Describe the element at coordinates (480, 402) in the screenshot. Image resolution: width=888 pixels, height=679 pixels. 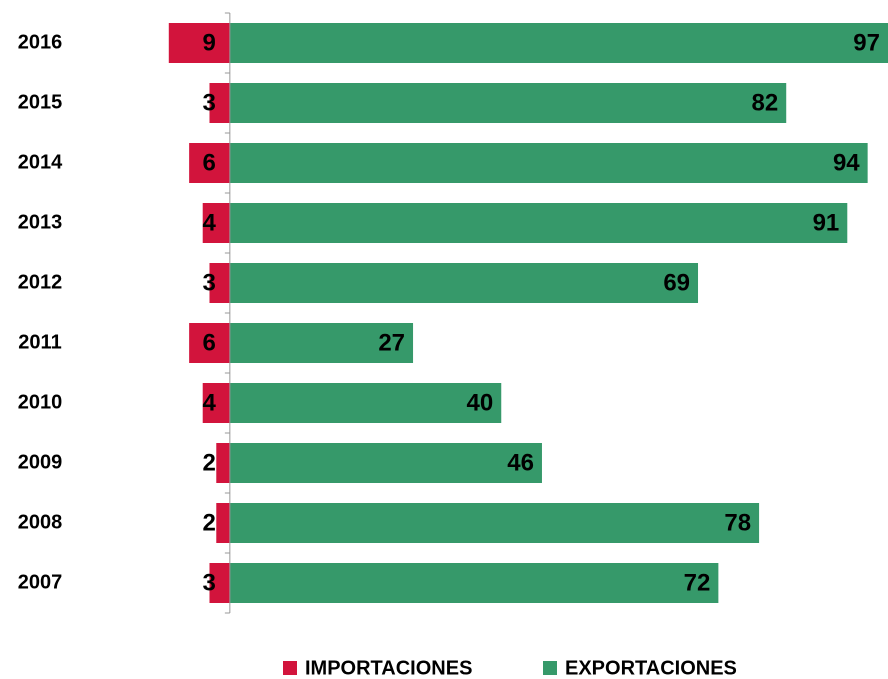
I see `data-label: 40` at that location.